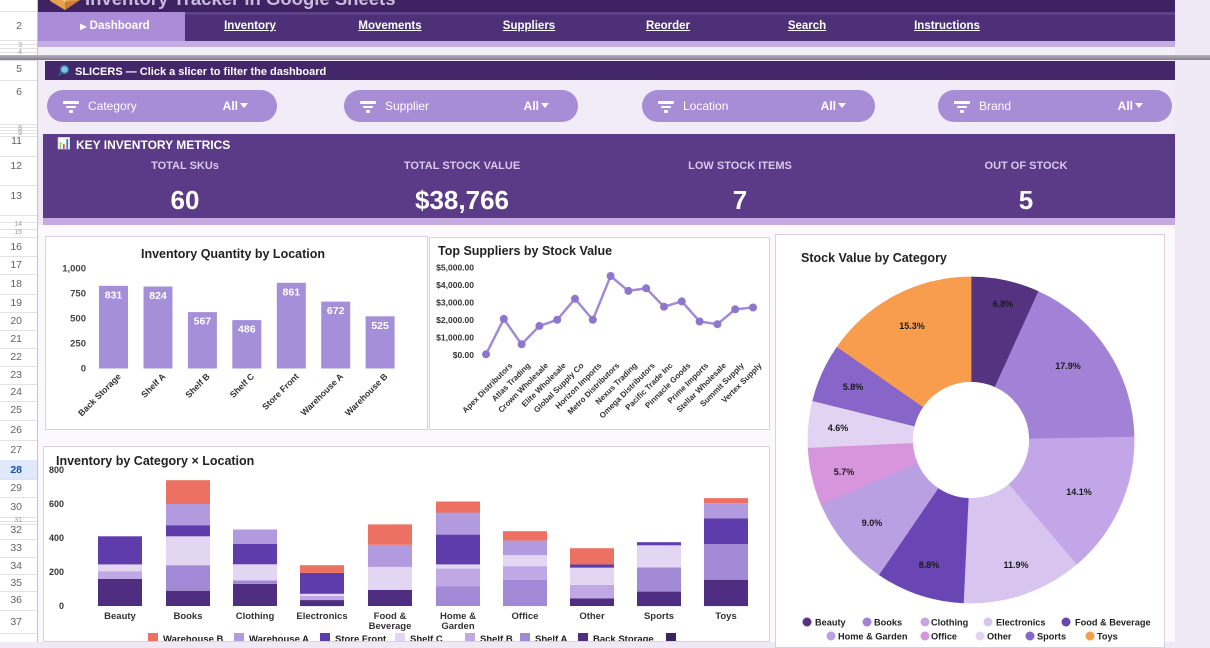  What do you see at coordinates (455, 337) in the screenshot?
I see `svg-text: $1,000.00` at bounding box center [455, 337].